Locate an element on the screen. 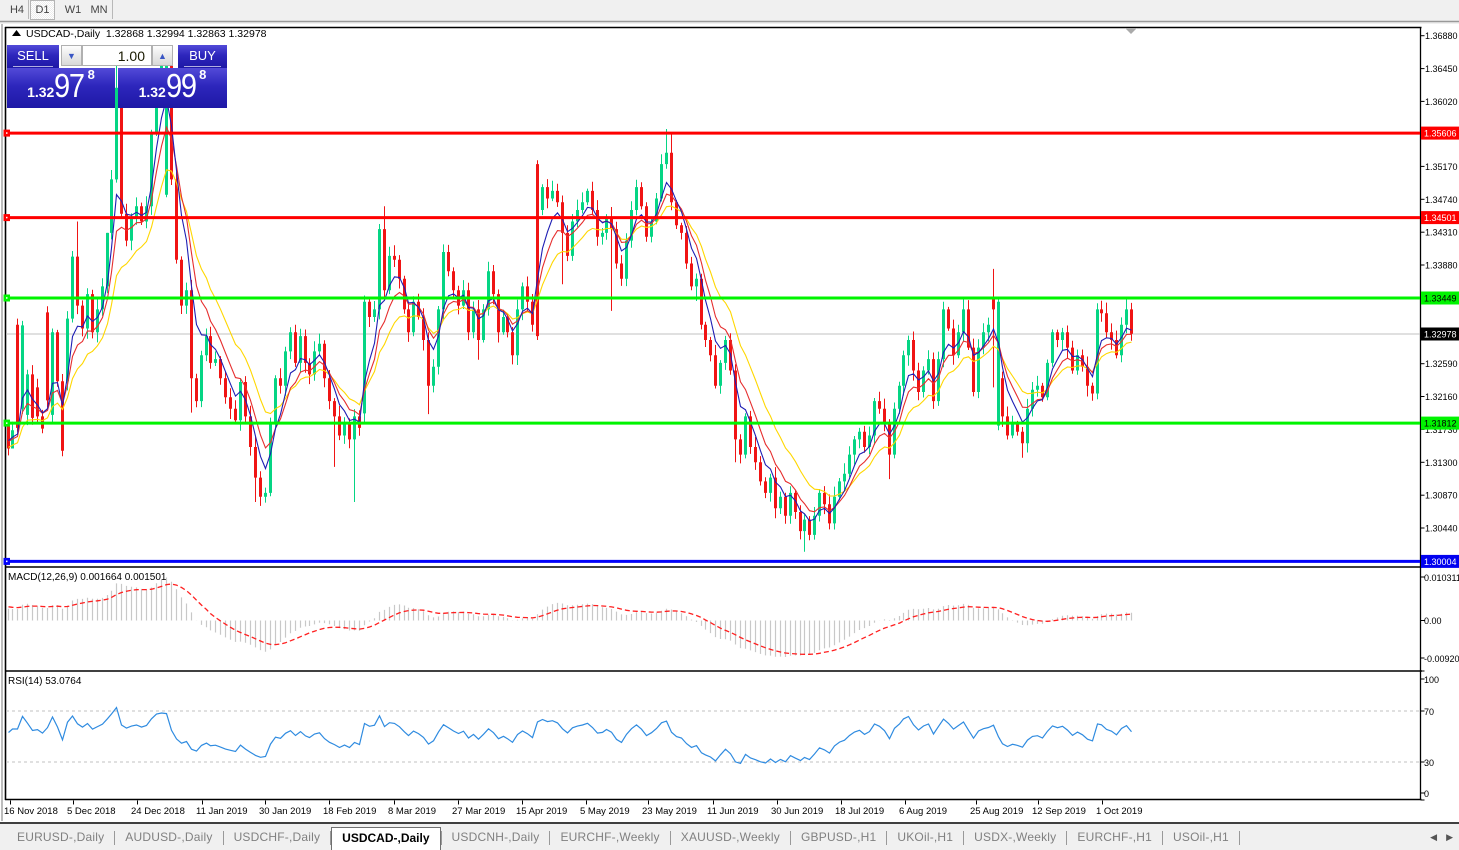 This screenshot has height=850, width=1459. svg-text: 18 Feb 2019 is located at coordinates (349, 811).